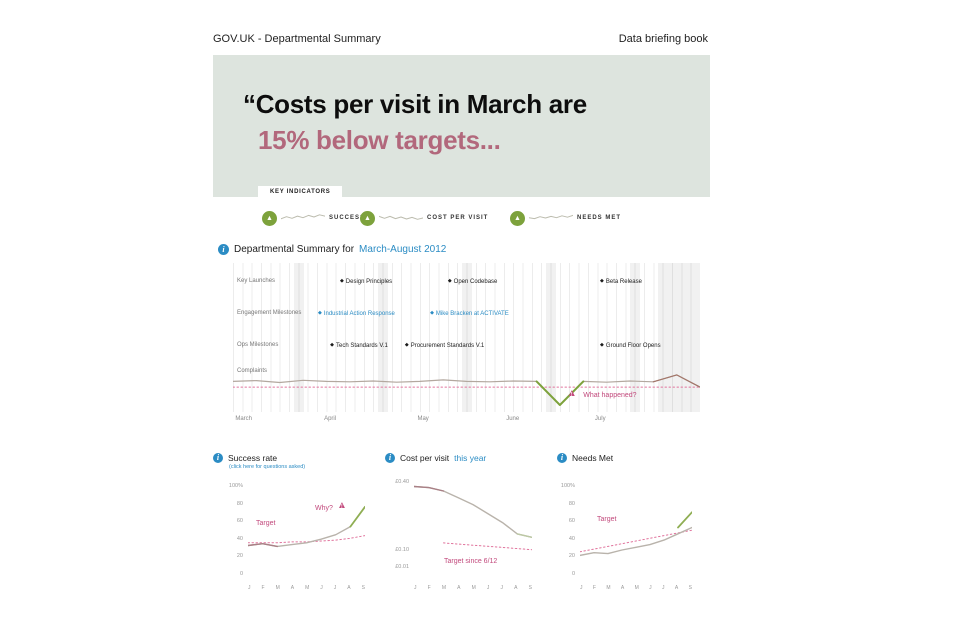  I want to click on chart-header: Needs Met, so click(641, 458).